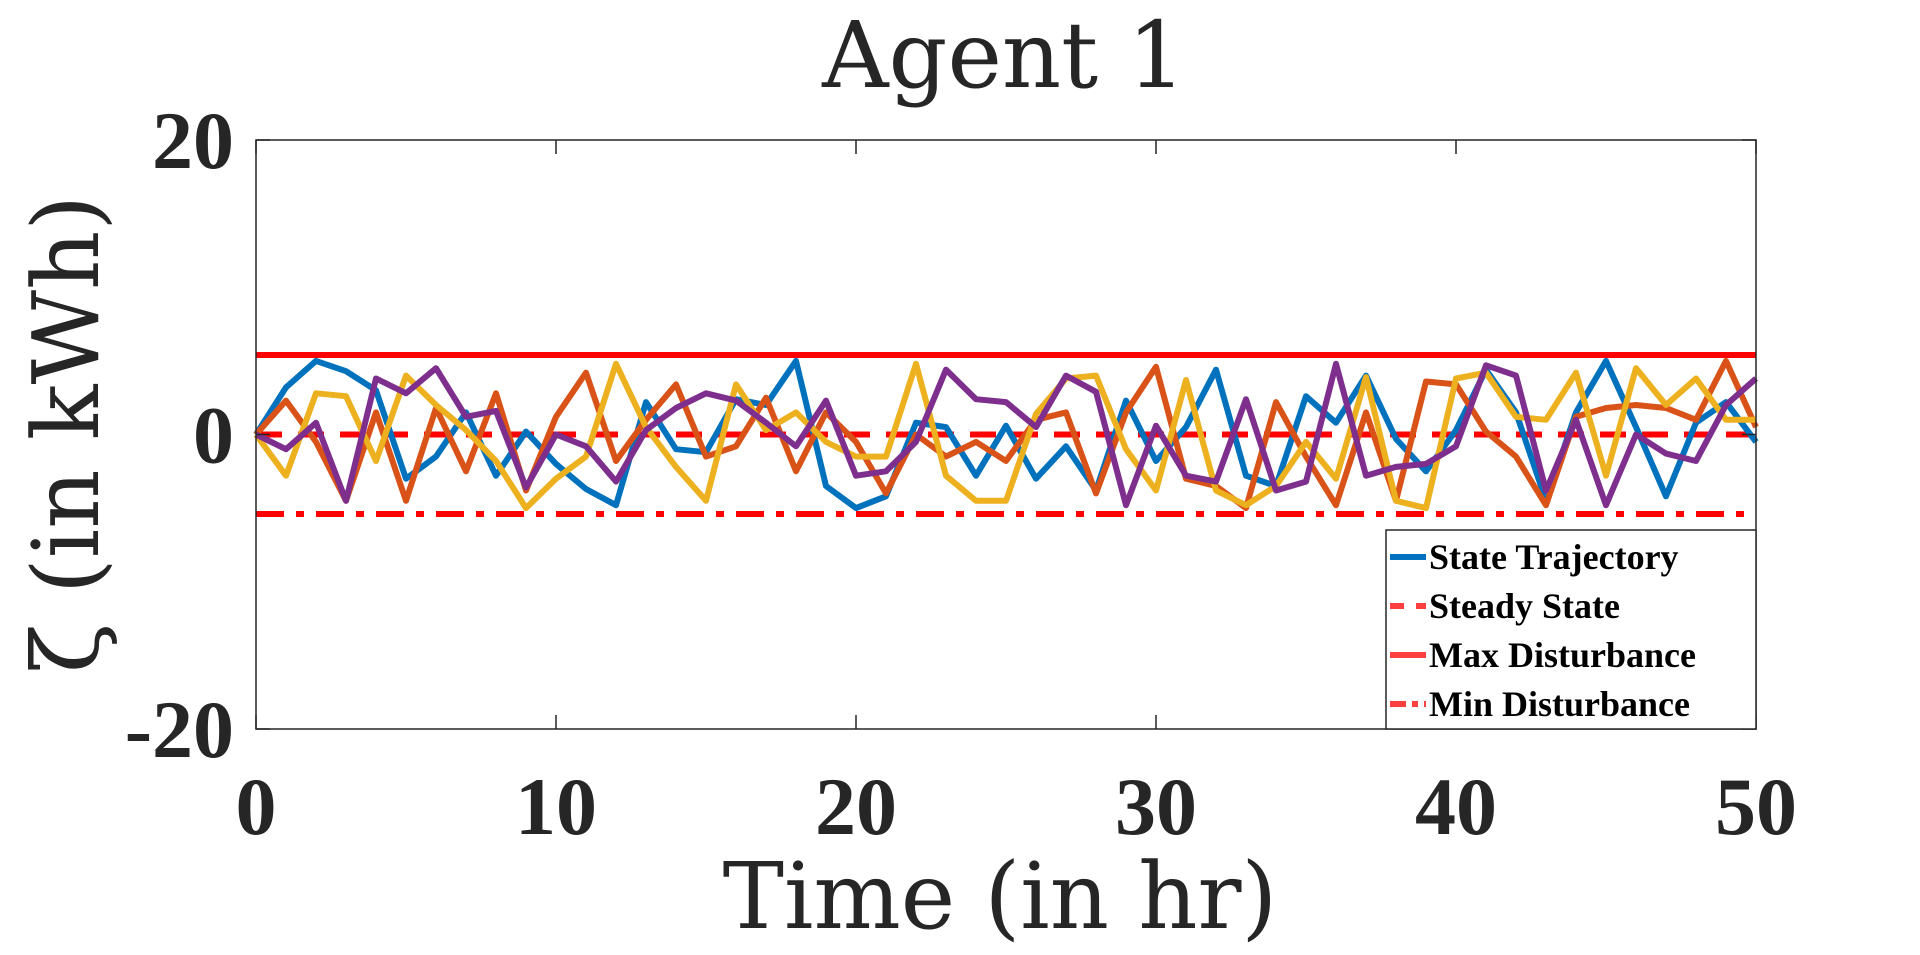 The width and height of the screenshot is (1920, 955). What do you see at coordinates (856, 806) in the screenshot?
I see `x-tick-label: 20` at bounding box center [856, 806].